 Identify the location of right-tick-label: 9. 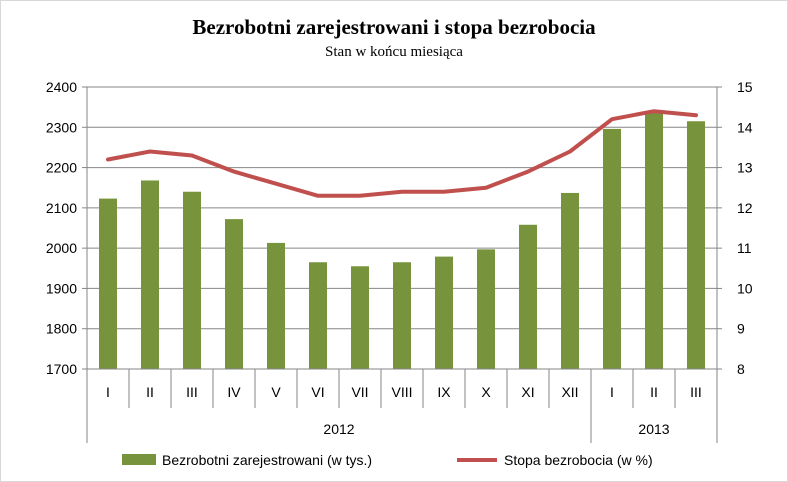
(741, 329).